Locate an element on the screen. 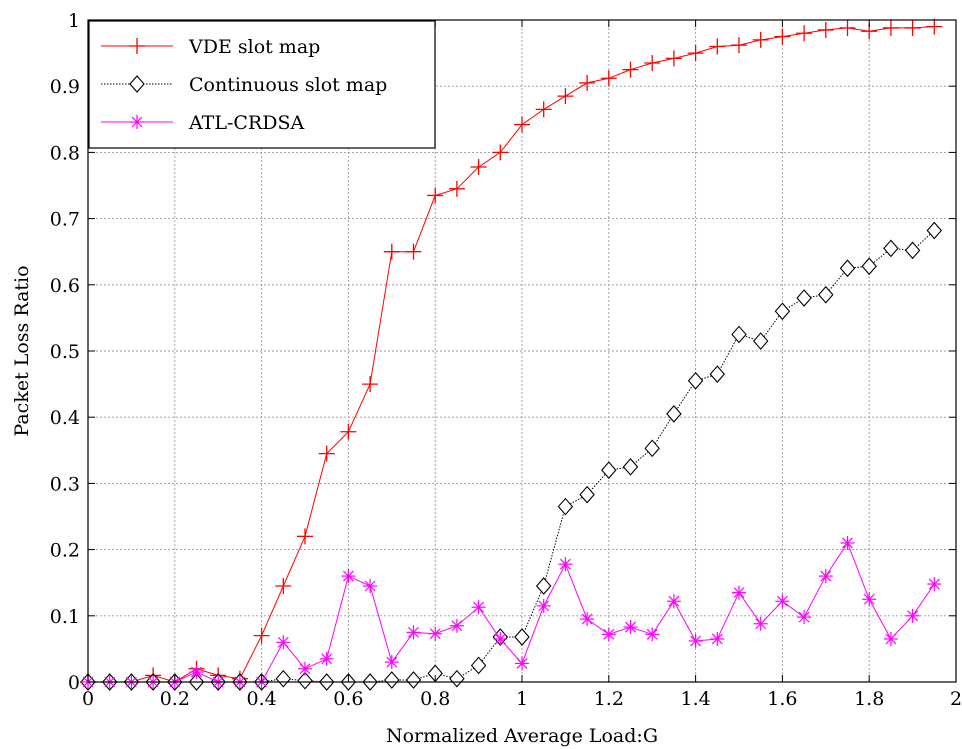 This screenshot has width=962, height=749. legend-item-atl-crdsa: ATL-CRDSA is located at coordinates (202, 123).